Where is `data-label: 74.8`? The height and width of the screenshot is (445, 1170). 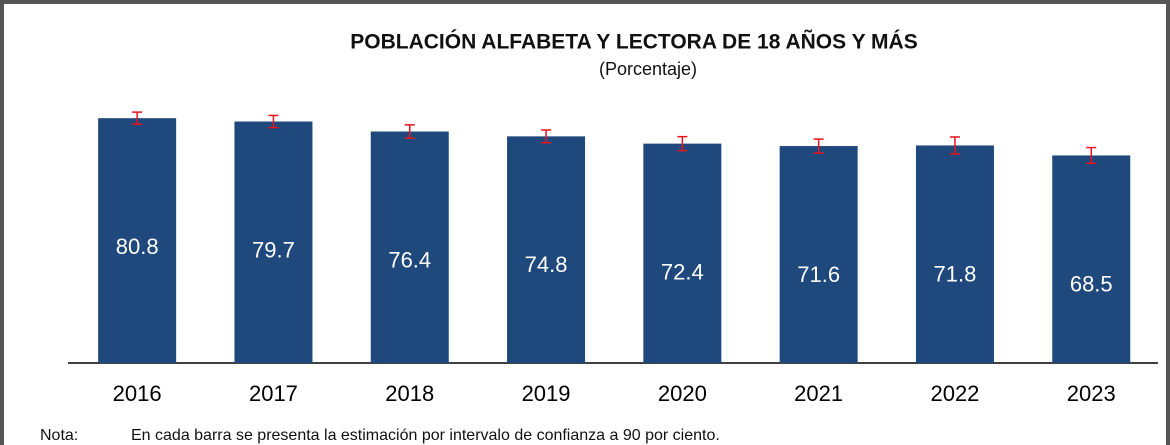
data-label: 74.8 is located at coordinates (546, 264).